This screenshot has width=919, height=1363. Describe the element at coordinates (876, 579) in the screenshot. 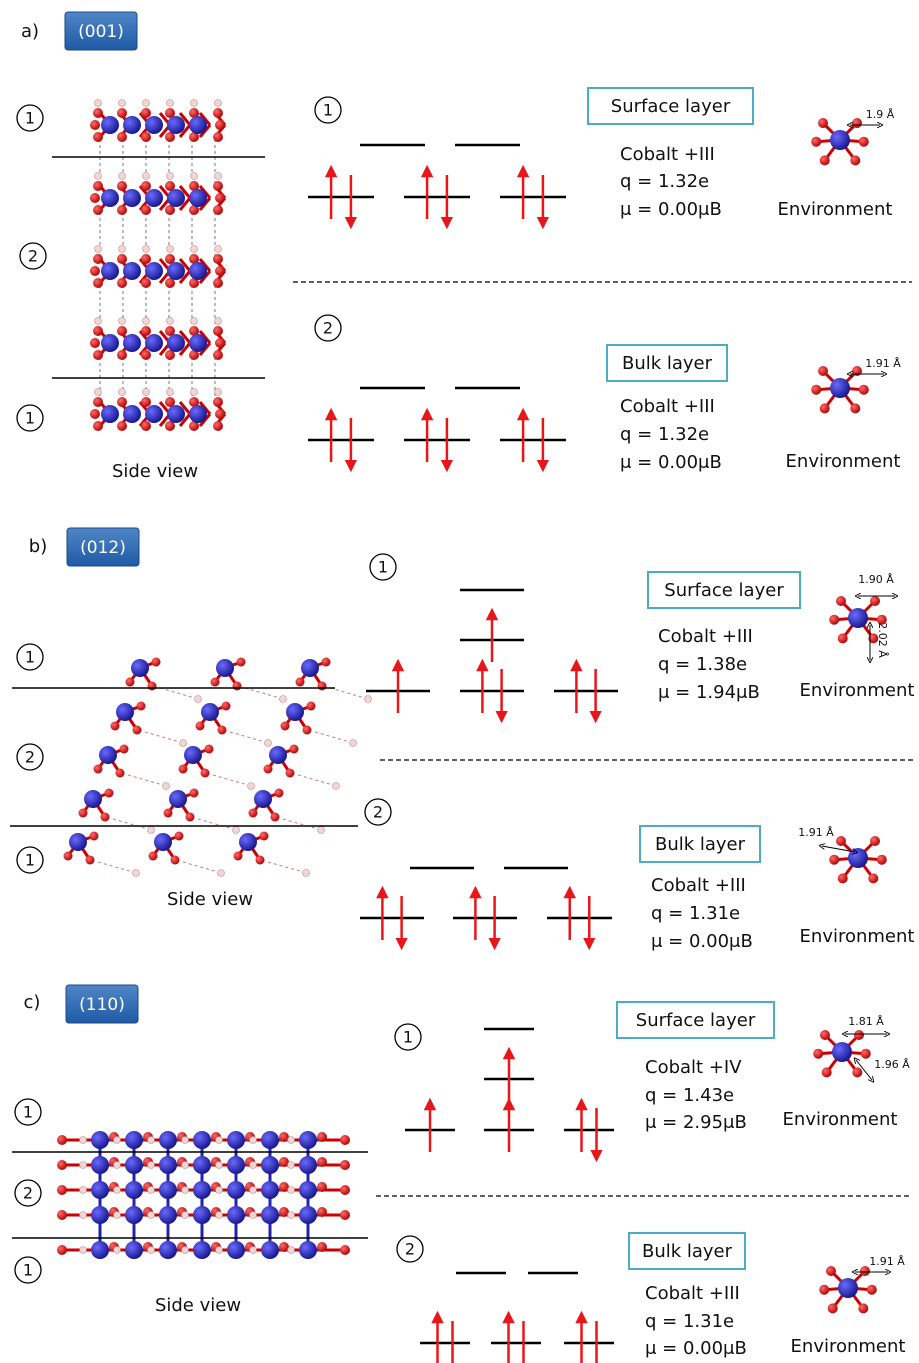

I see `bond-length: 1.90 Å` at that location.